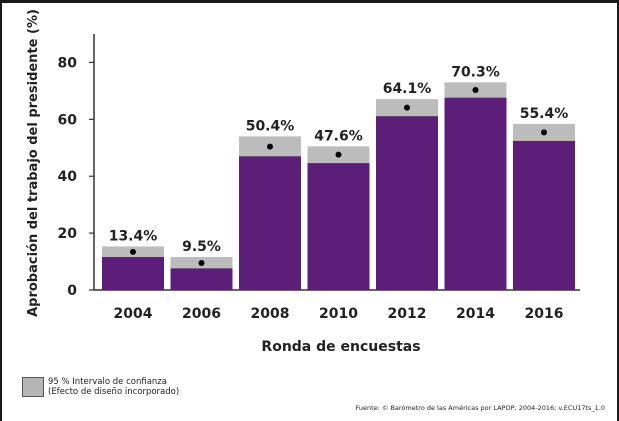  I want to click on y-tick-label: 40, so click(68, 177).